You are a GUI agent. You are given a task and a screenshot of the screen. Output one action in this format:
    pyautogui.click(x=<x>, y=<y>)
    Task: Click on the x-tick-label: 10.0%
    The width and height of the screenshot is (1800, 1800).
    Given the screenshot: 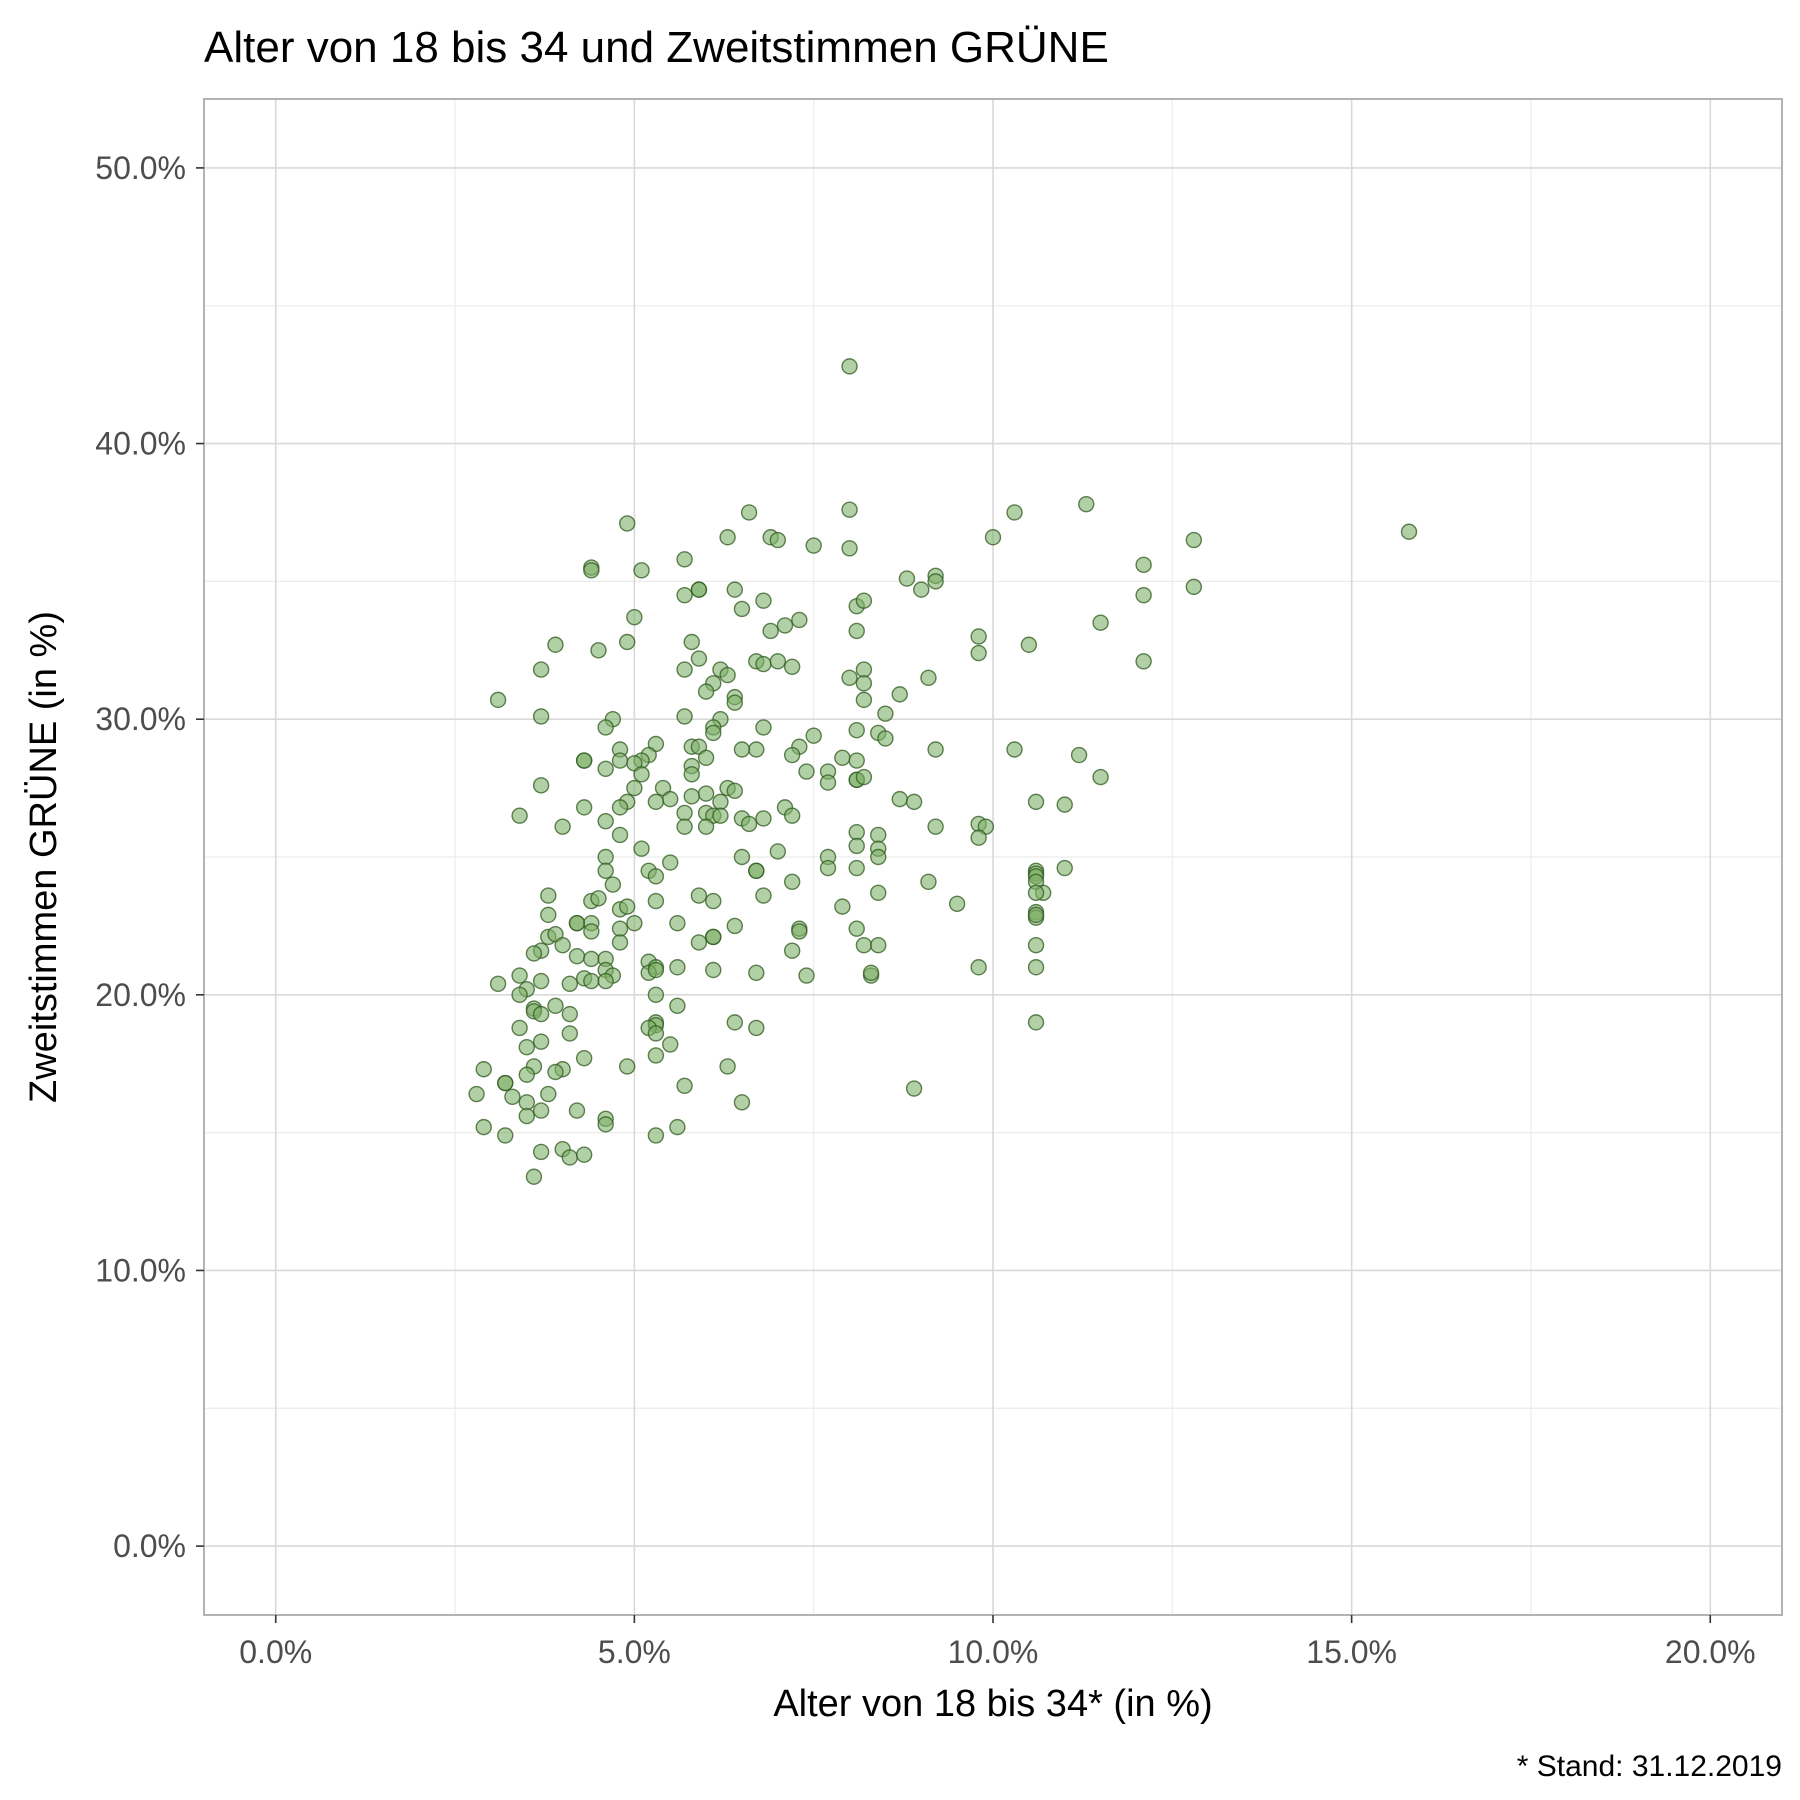 What is the action you would take?
    pyautogui.click(x=993, y=1652)
    